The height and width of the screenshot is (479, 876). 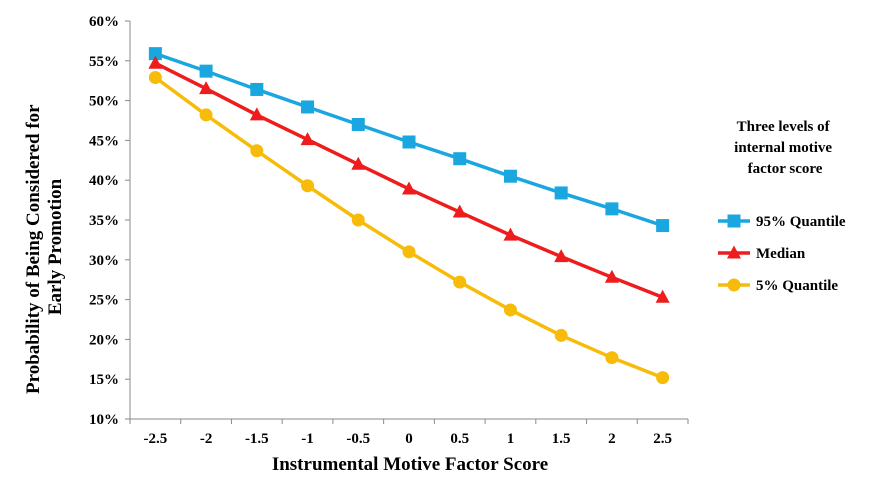 I want to click on x-tick-label: 2, so click(x=612, y=439).